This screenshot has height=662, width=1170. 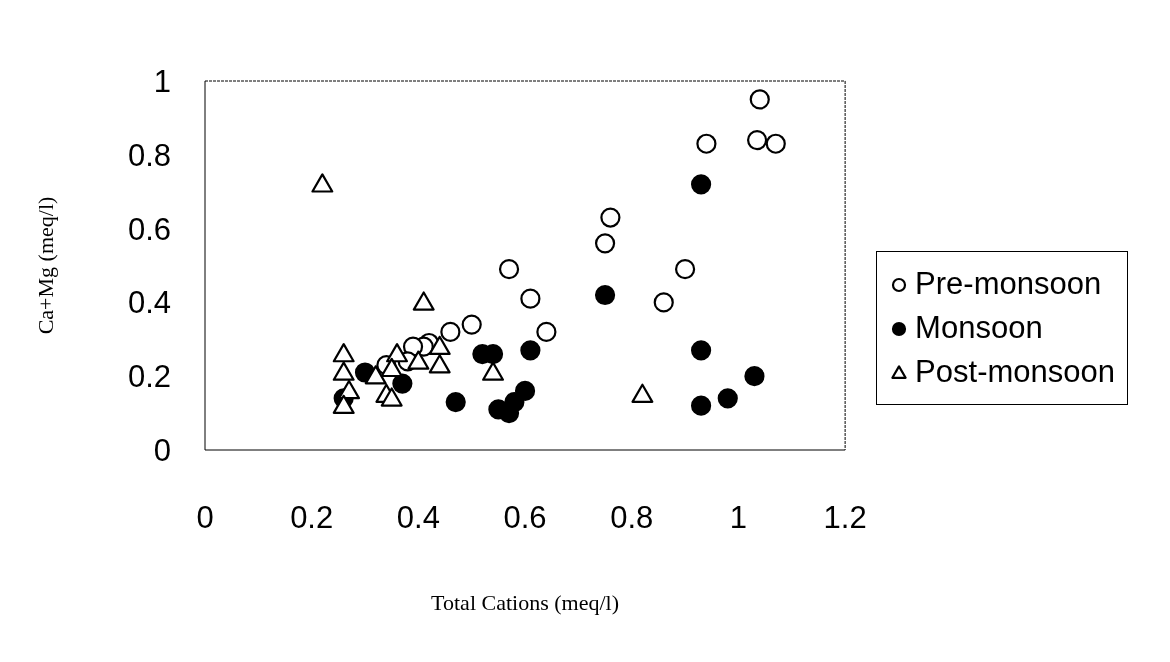 I want to click on x-axis-title: Total Cations (meq/l), so click(x=525, y=602).